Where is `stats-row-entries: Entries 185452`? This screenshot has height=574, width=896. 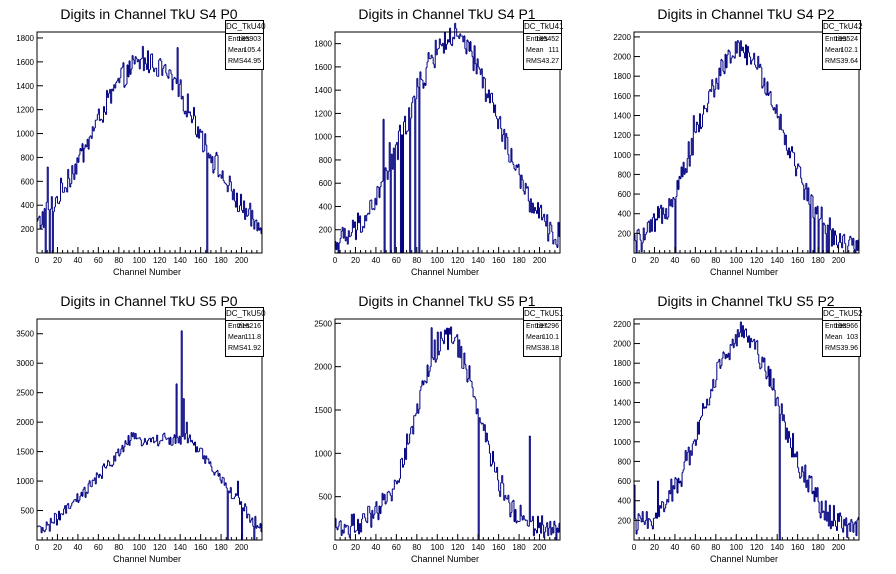 stats-row-entries: Entries 185452 is located at coordinates (542, 39).